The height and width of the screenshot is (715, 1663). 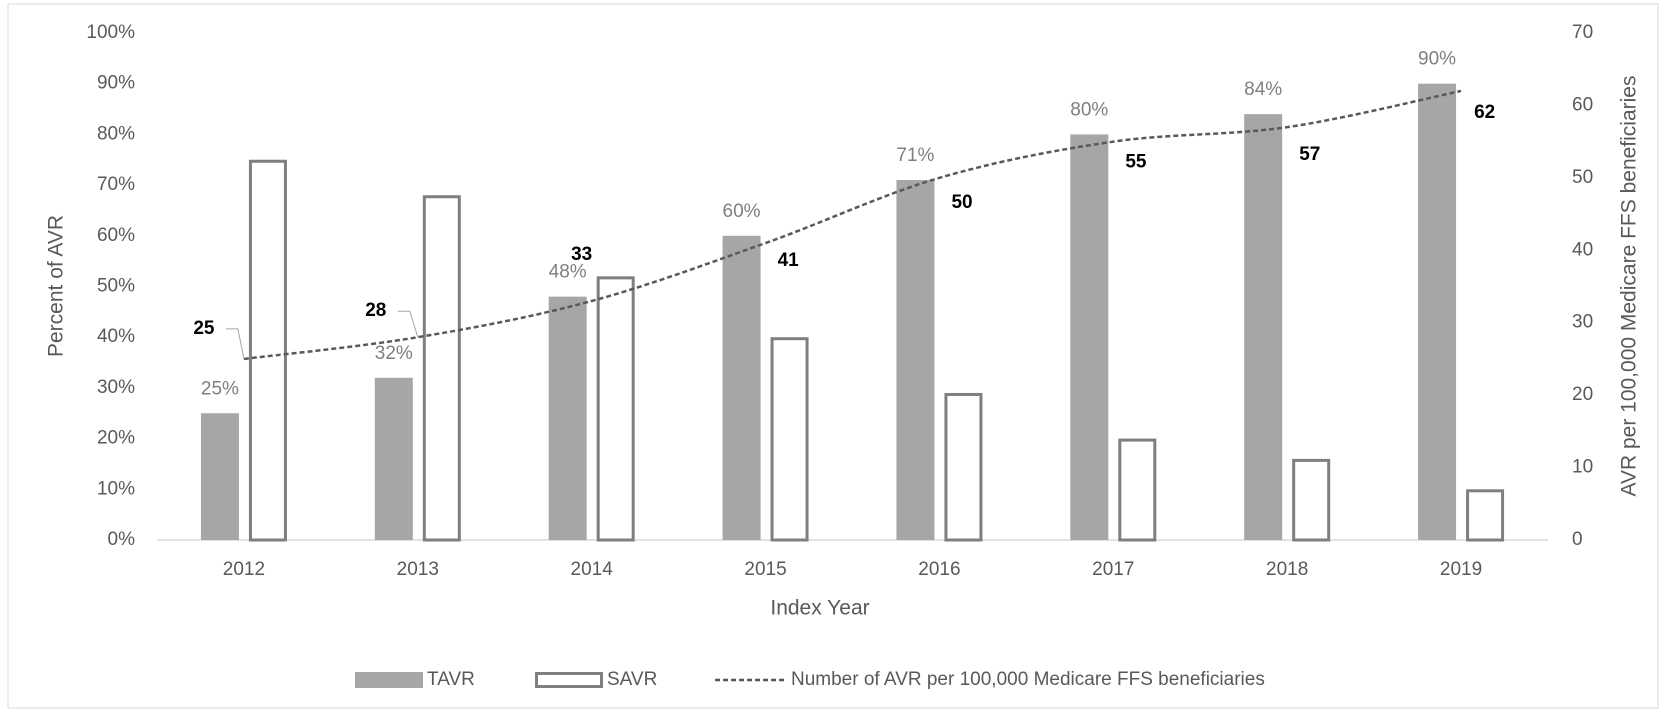 I want to click on legend-label: TAVR, so click(x=451, y=679).